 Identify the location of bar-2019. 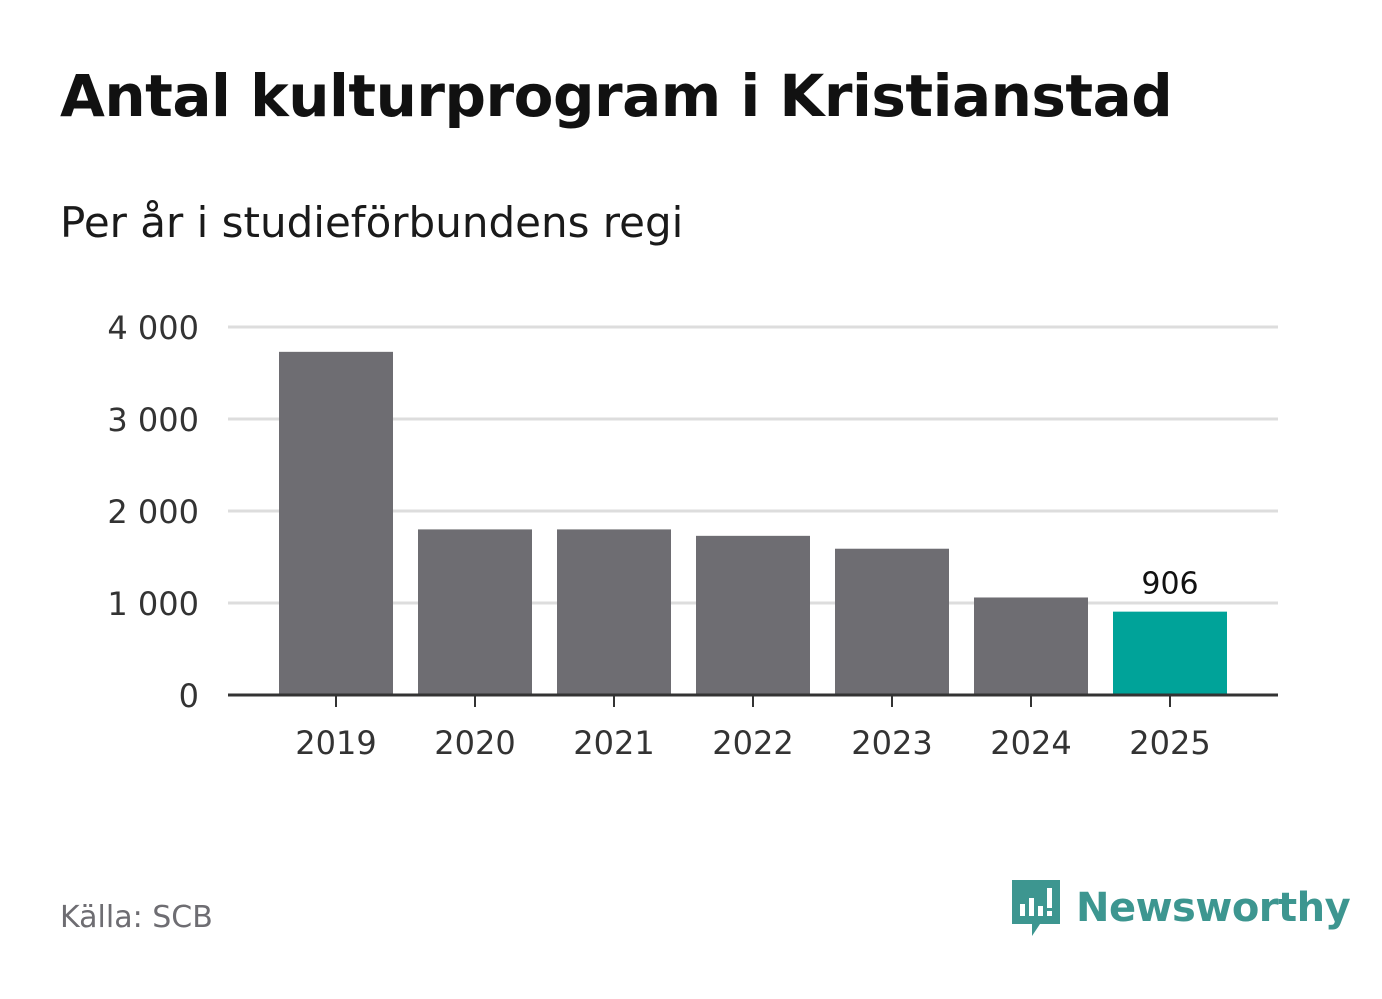
(336, 523).